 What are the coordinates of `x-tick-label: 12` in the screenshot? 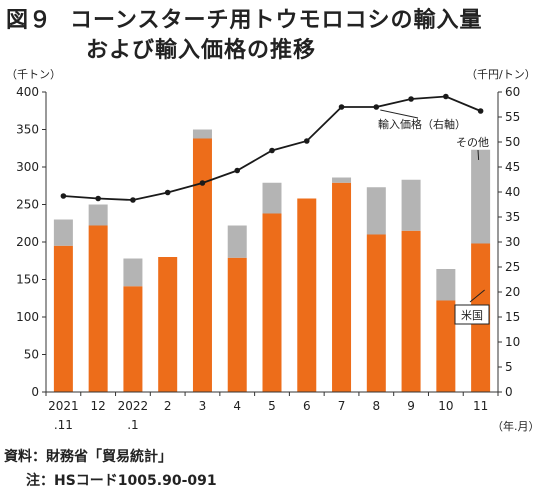 It's located at (98, 406).